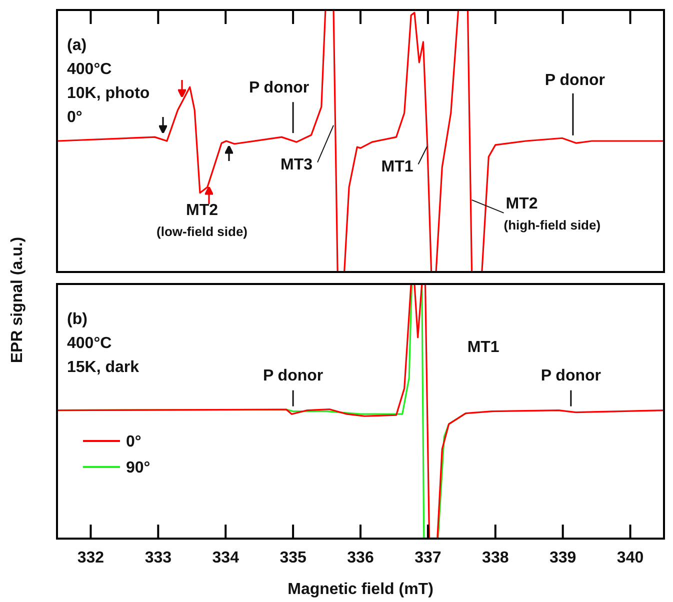 The width and height of the screenshot is (673, 602). What do you see at coordinates (562, 558) in the screenshot?
I see `x-tick-label: 339` at bounding box center [562, 558].